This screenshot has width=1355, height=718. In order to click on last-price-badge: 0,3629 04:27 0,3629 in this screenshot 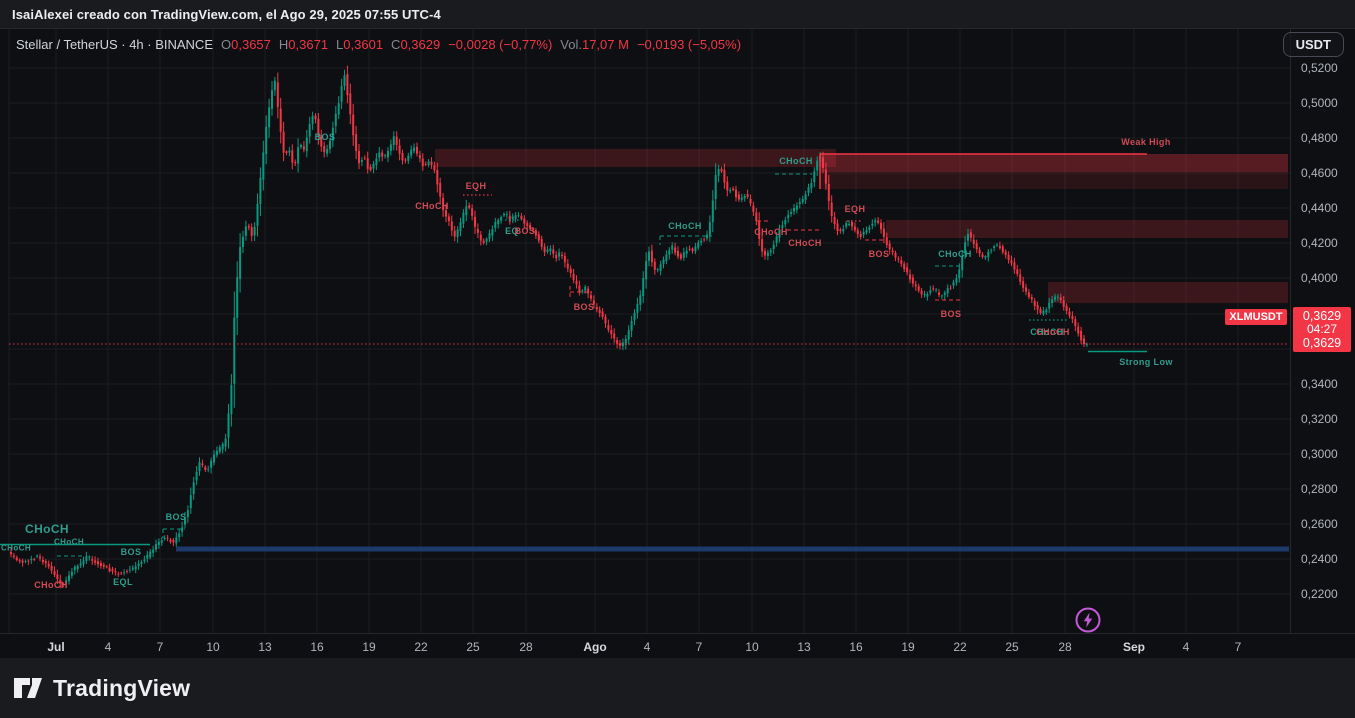, I will do `click(1322, 329)`.